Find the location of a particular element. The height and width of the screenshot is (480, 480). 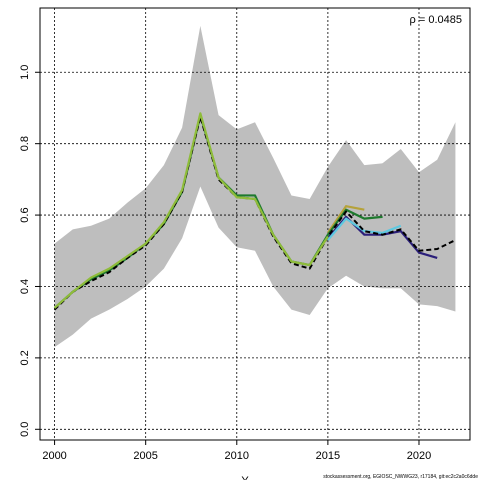

y-tick-label: 0.6 is located at coordinates (25, 214).